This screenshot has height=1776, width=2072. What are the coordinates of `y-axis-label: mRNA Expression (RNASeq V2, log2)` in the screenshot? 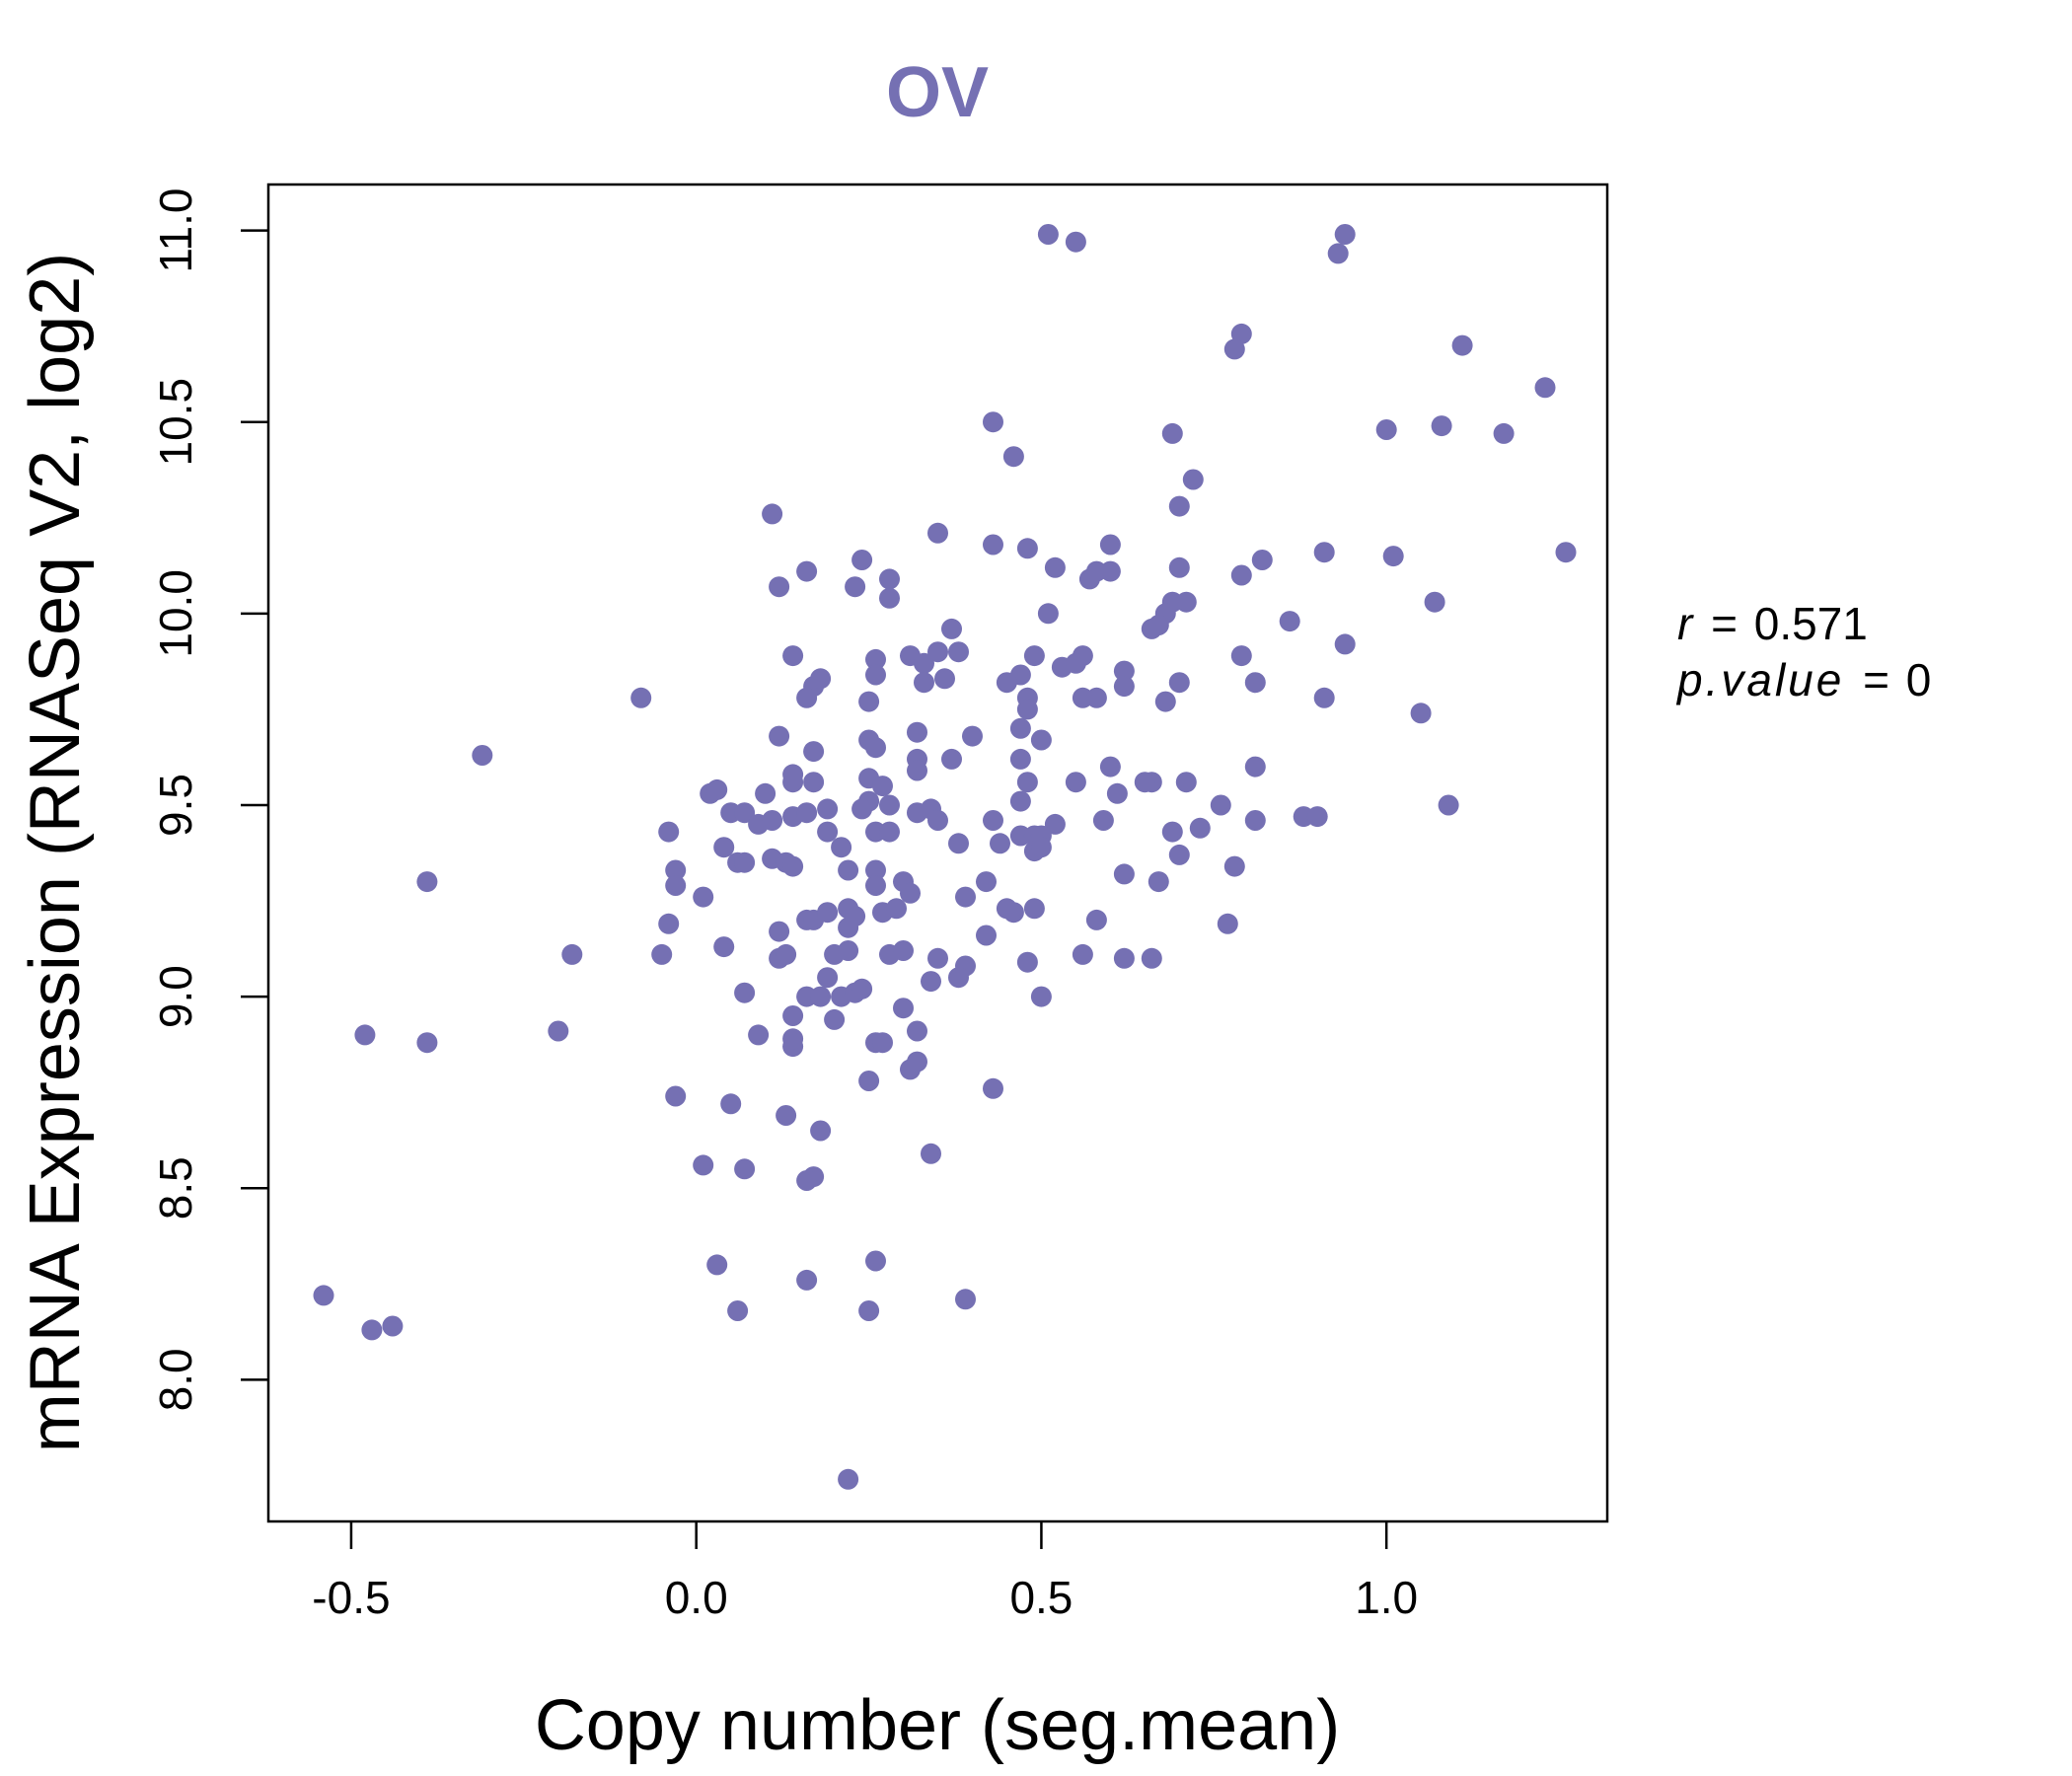 It's located at (56, 853).